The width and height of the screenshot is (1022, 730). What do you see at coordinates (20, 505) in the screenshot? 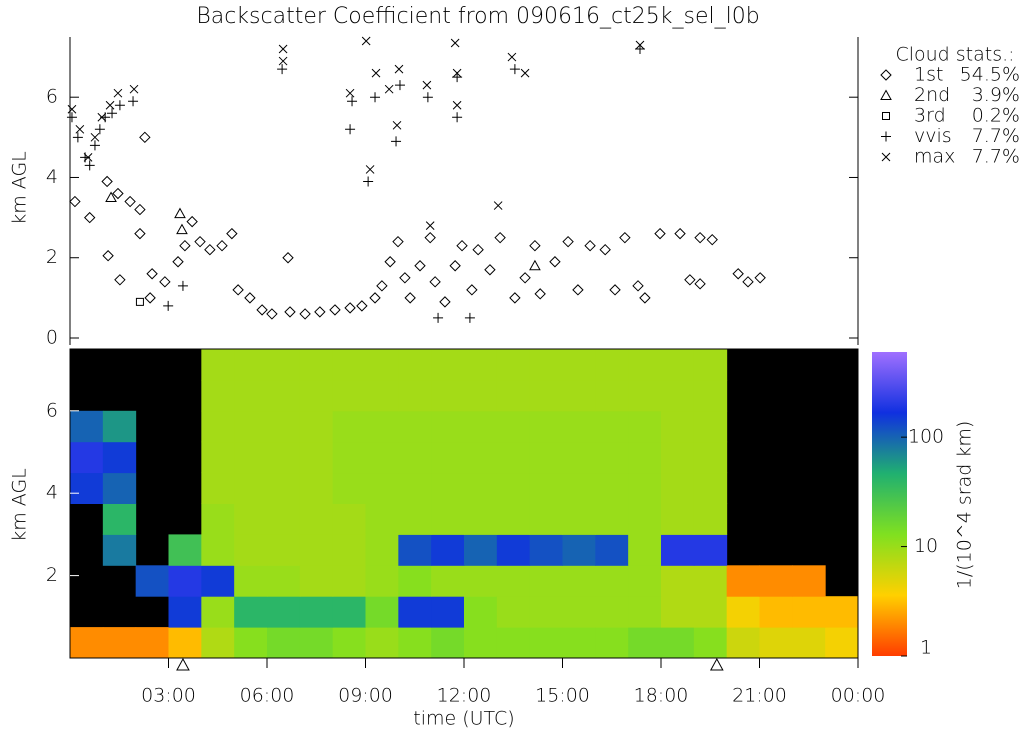
I see `y-axis-label: km AGL` at bounding box center [20, 505].